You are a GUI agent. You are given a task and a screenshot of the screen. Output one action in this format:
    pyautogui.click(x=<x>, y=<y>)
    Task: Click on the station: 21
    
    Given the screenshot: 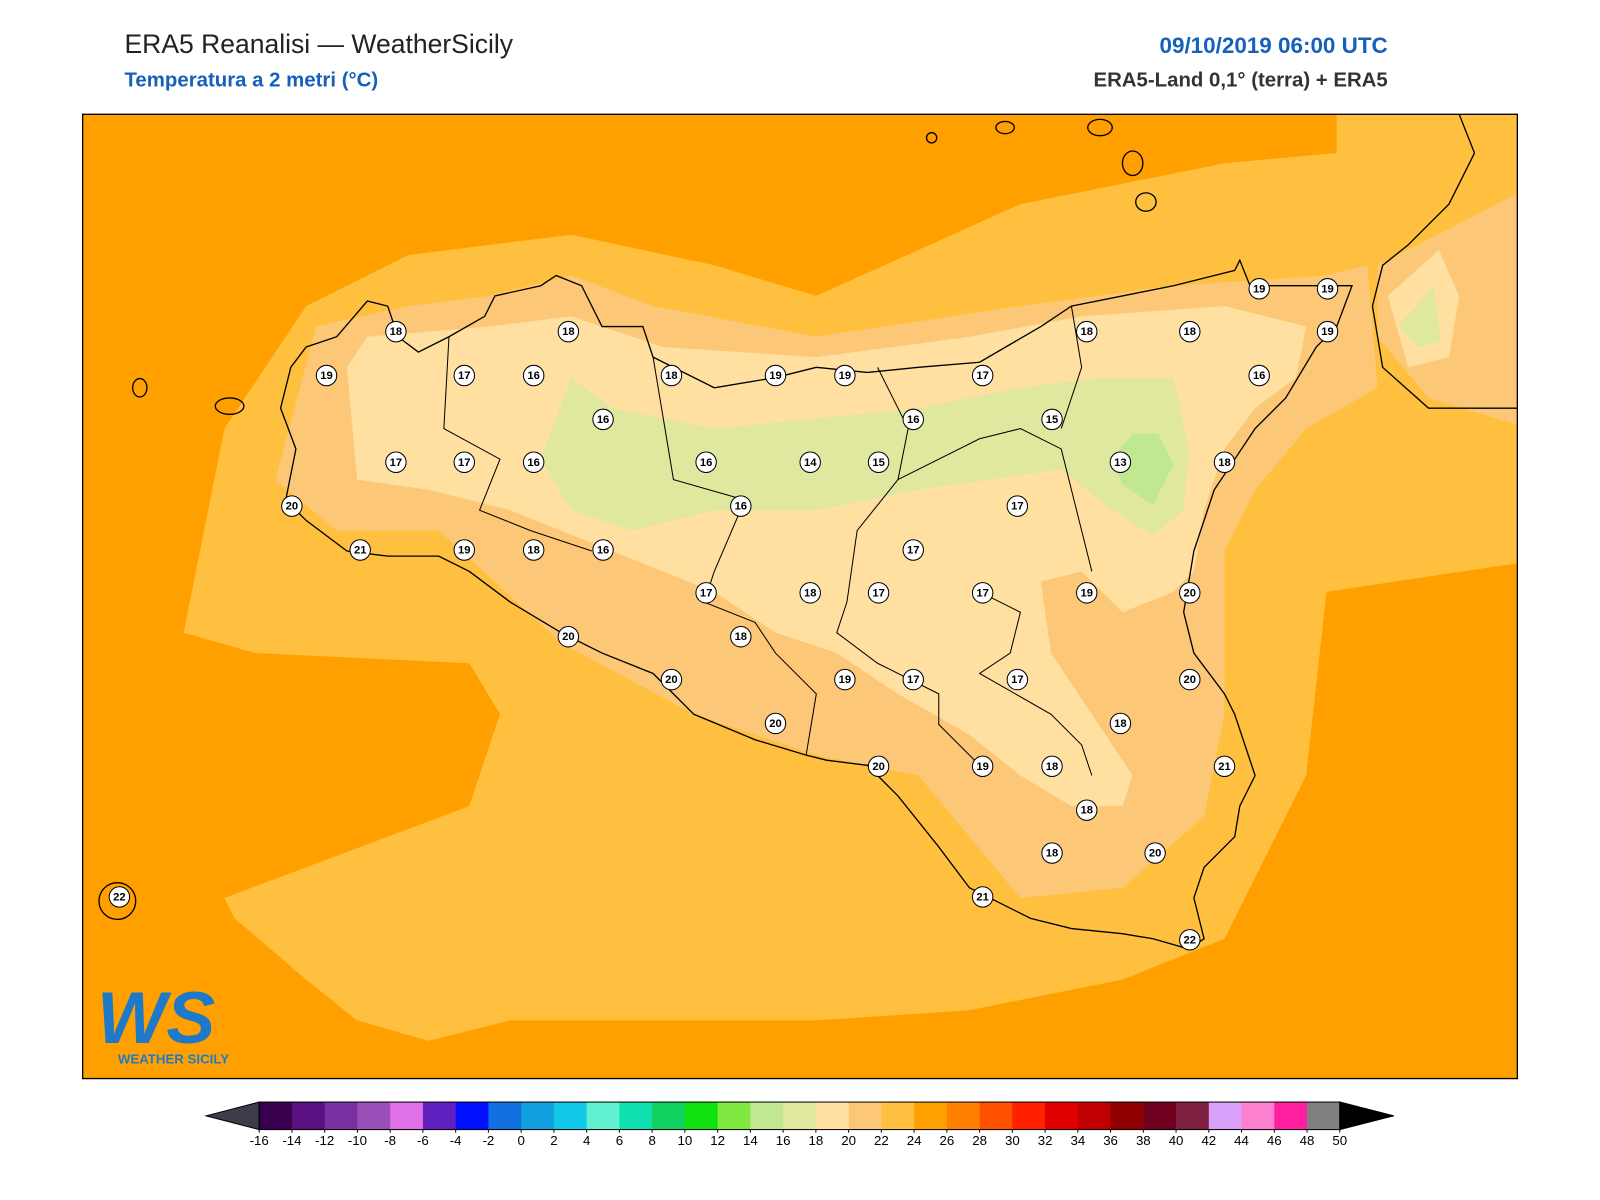 What is the action you would take?
    pyautogui.click(x=1224, y=766)
    